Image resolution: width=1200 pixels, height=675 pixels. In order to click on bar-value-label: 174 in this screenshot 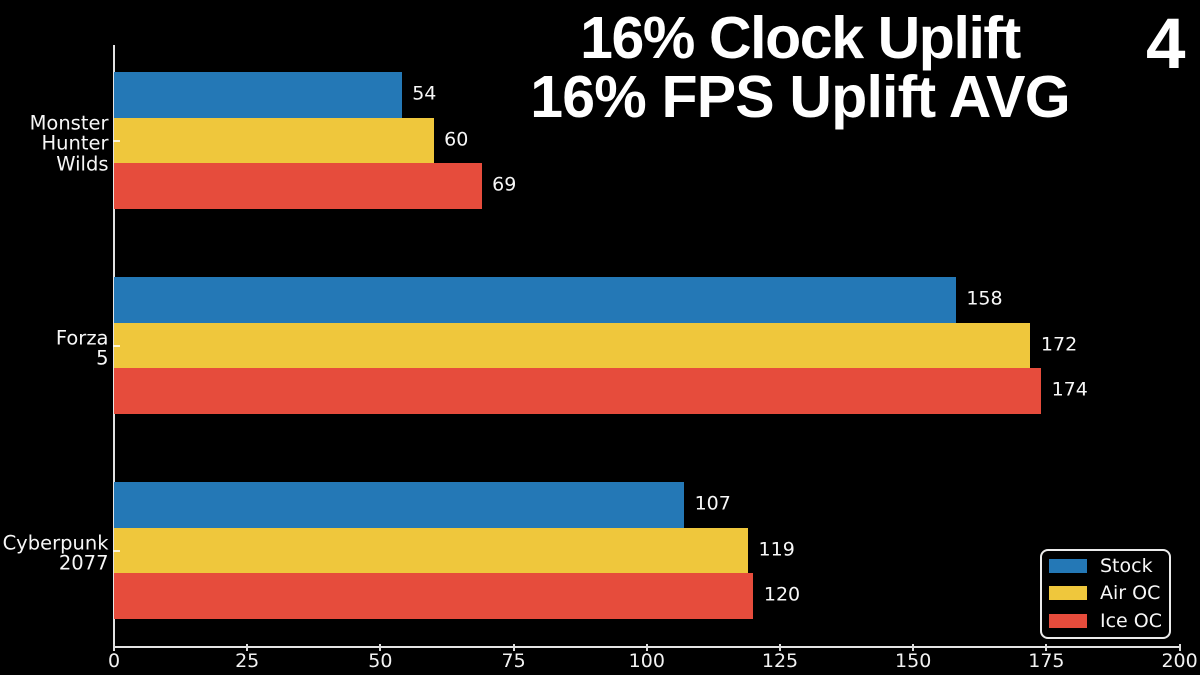, I will do `click(1069, 389)`.